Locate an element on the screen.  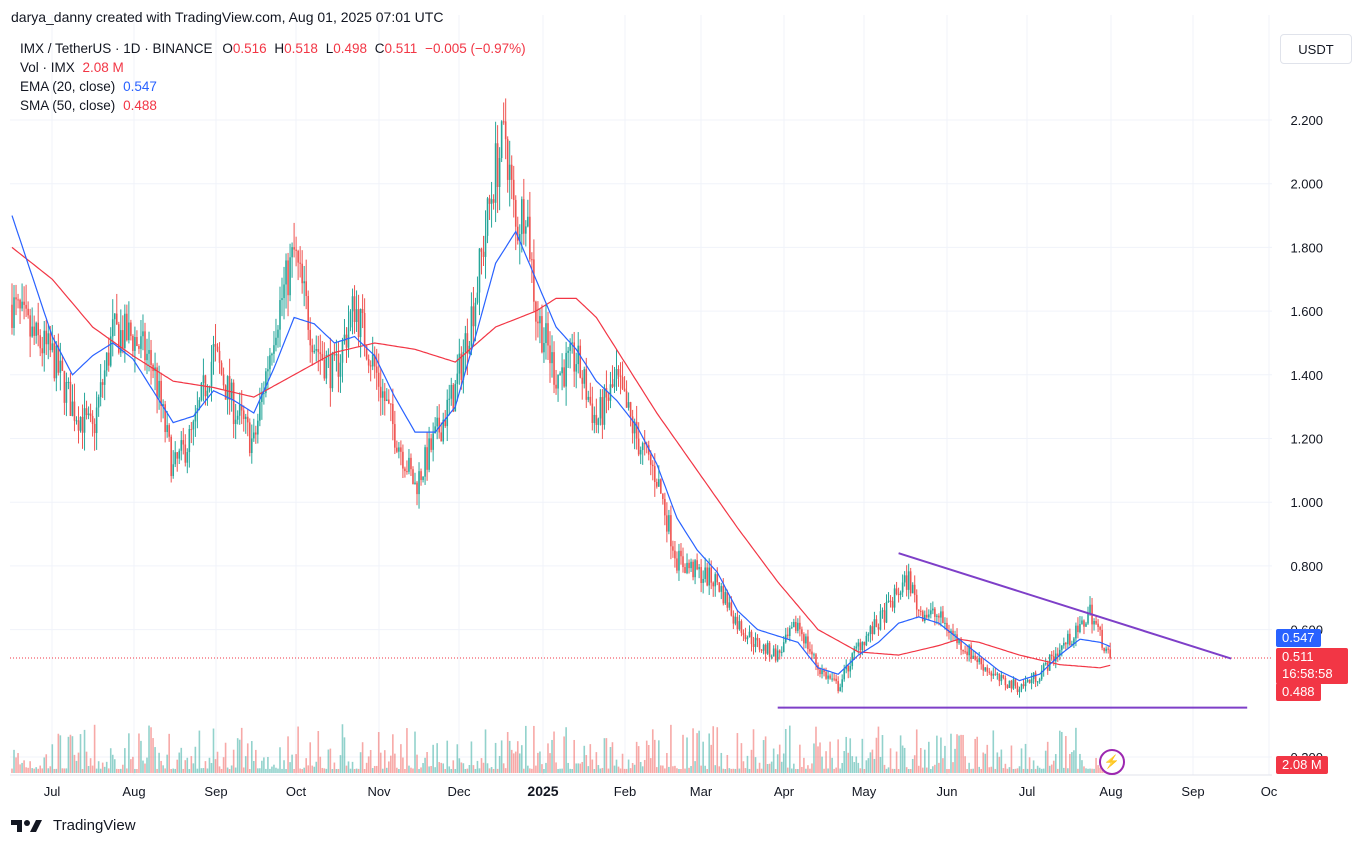
tradingview-logo: TradingView is located at coordinates (73, 825).